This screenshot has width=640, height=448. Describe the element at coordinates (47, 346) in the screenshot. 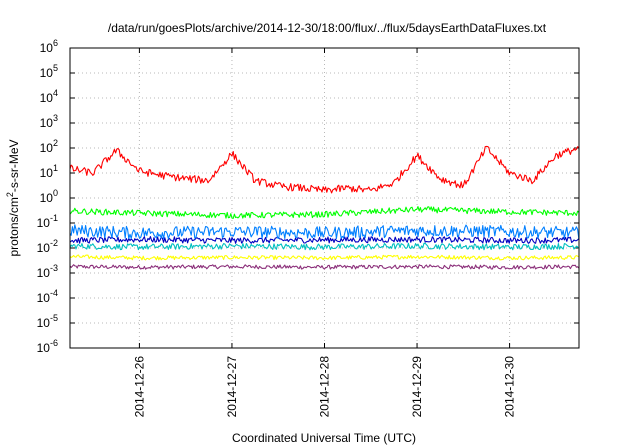

I see `y-tick-label: 10⁻⁶` at that location.